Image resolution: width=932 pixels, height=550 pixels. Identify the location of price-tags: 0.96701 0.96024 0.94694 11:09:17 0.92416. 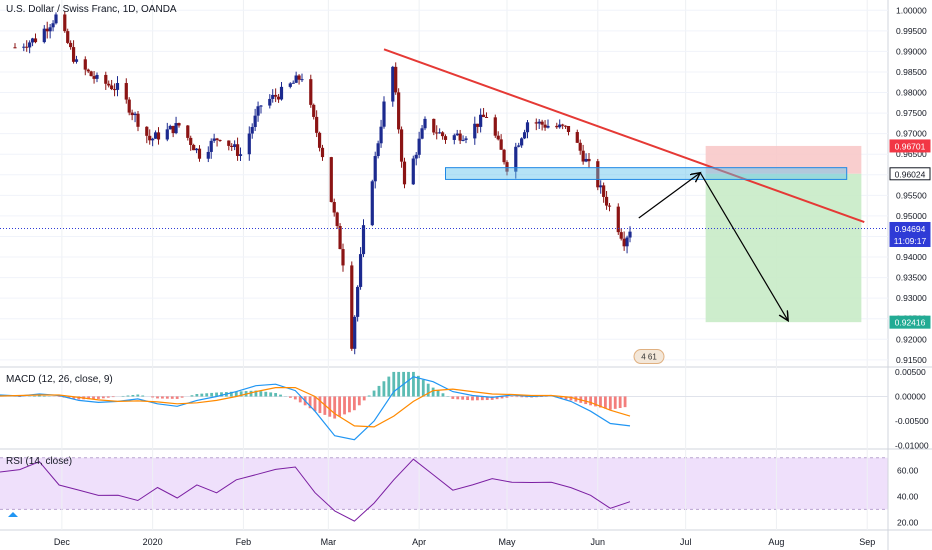
(910, 234).